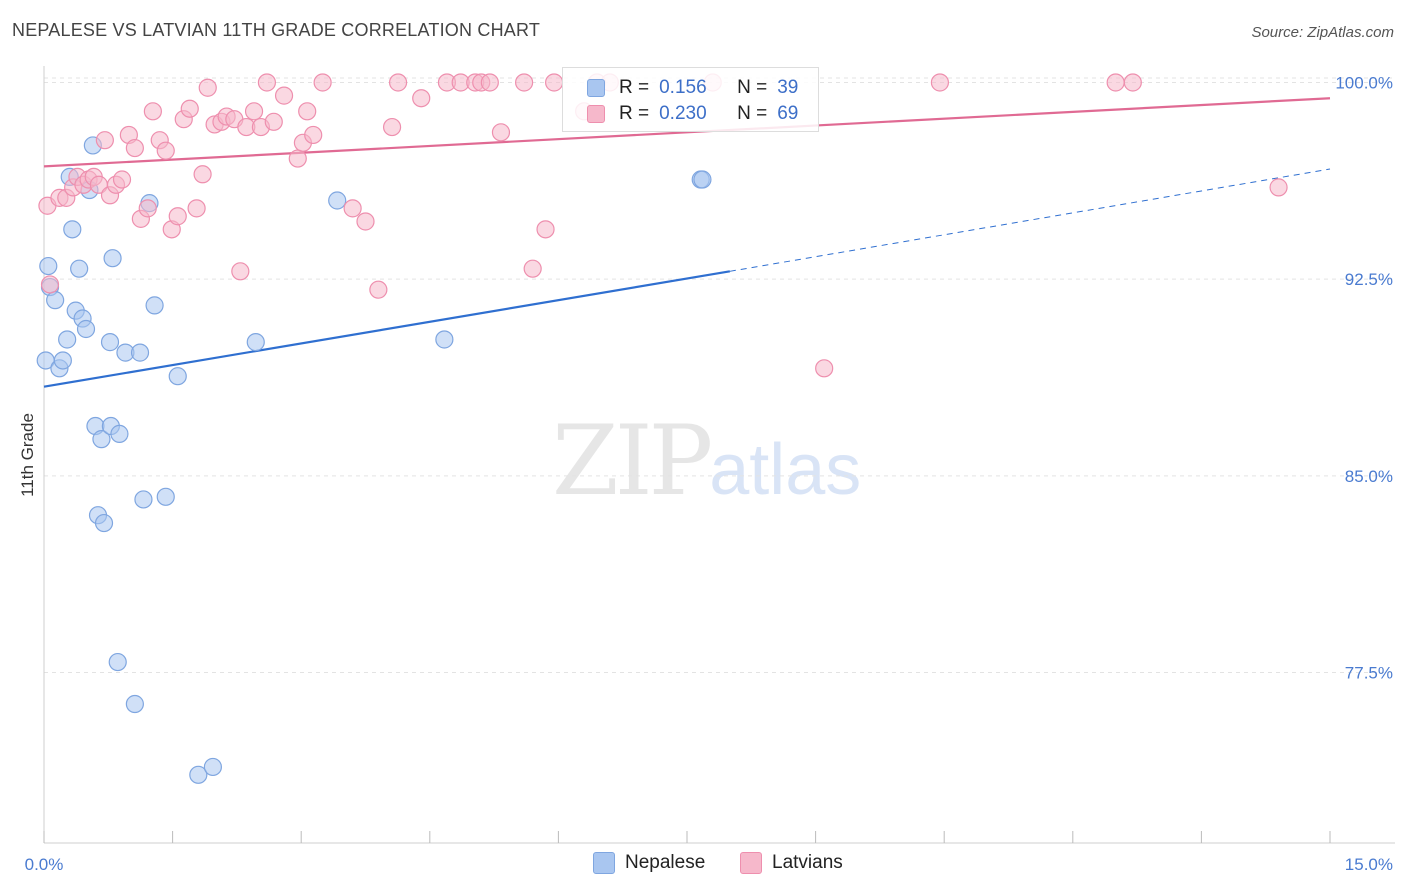 The height and width of the screenshot is (892, 1406). Describe the element at coordinates (1369, 476) in the screenshot. I see `y-tick-label: 85.0%` at that location.